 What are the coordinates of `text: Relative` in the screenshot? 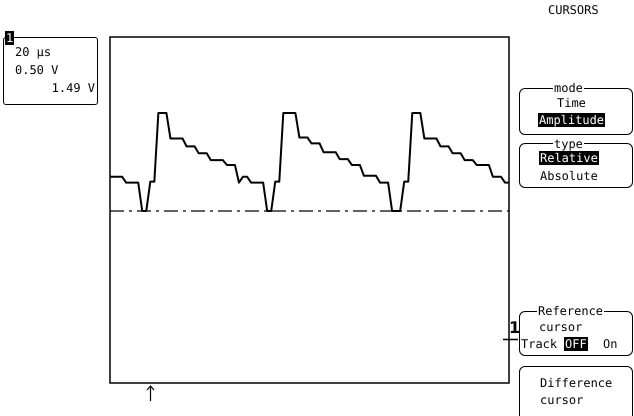 It's located at (569, 158).